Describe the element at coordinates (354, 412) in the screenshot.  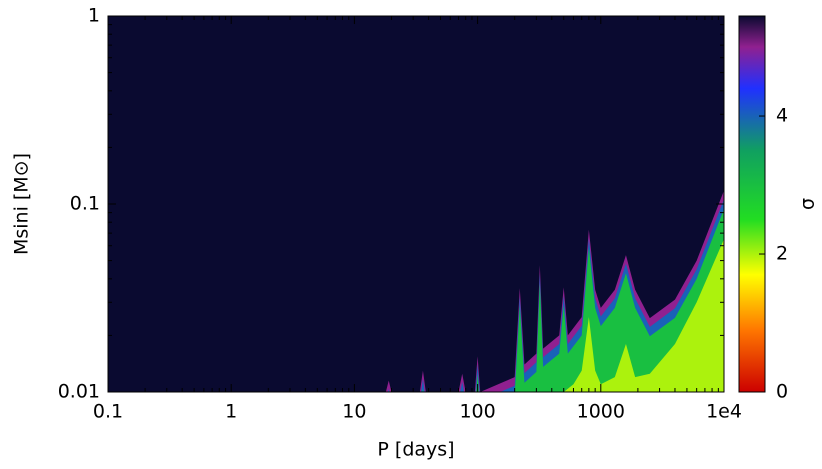
I see `x-tick-label: 10` at that location.